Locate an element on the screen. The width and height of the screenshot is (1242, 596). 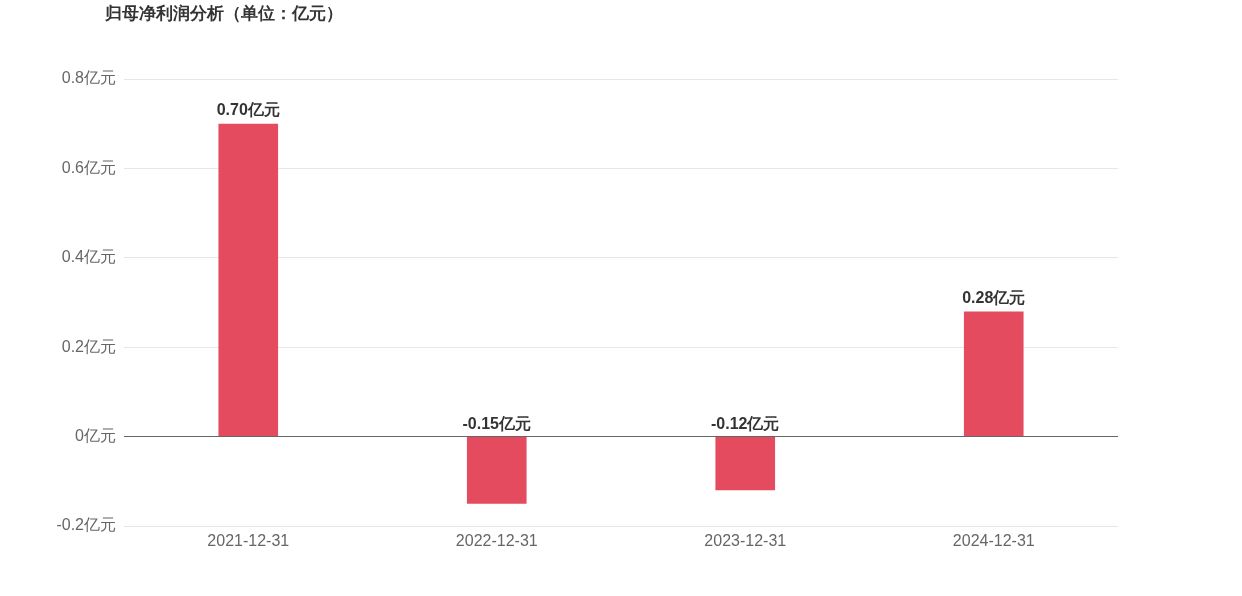
y-tick-label: -0.2亿元 is located at coordinates (86, 525).